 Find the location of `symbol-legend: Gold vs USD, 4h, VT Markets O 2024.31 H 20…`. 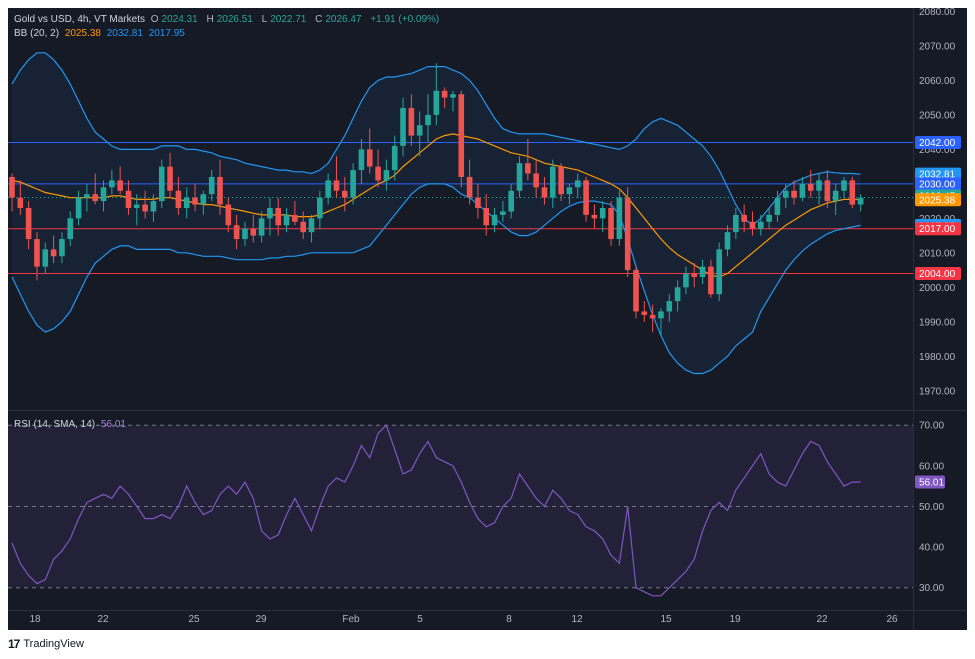

symbol-legend: Gold vs USD, 4h, VT Markets O 2024.31 H 20… is located at coordinates (228, 20).